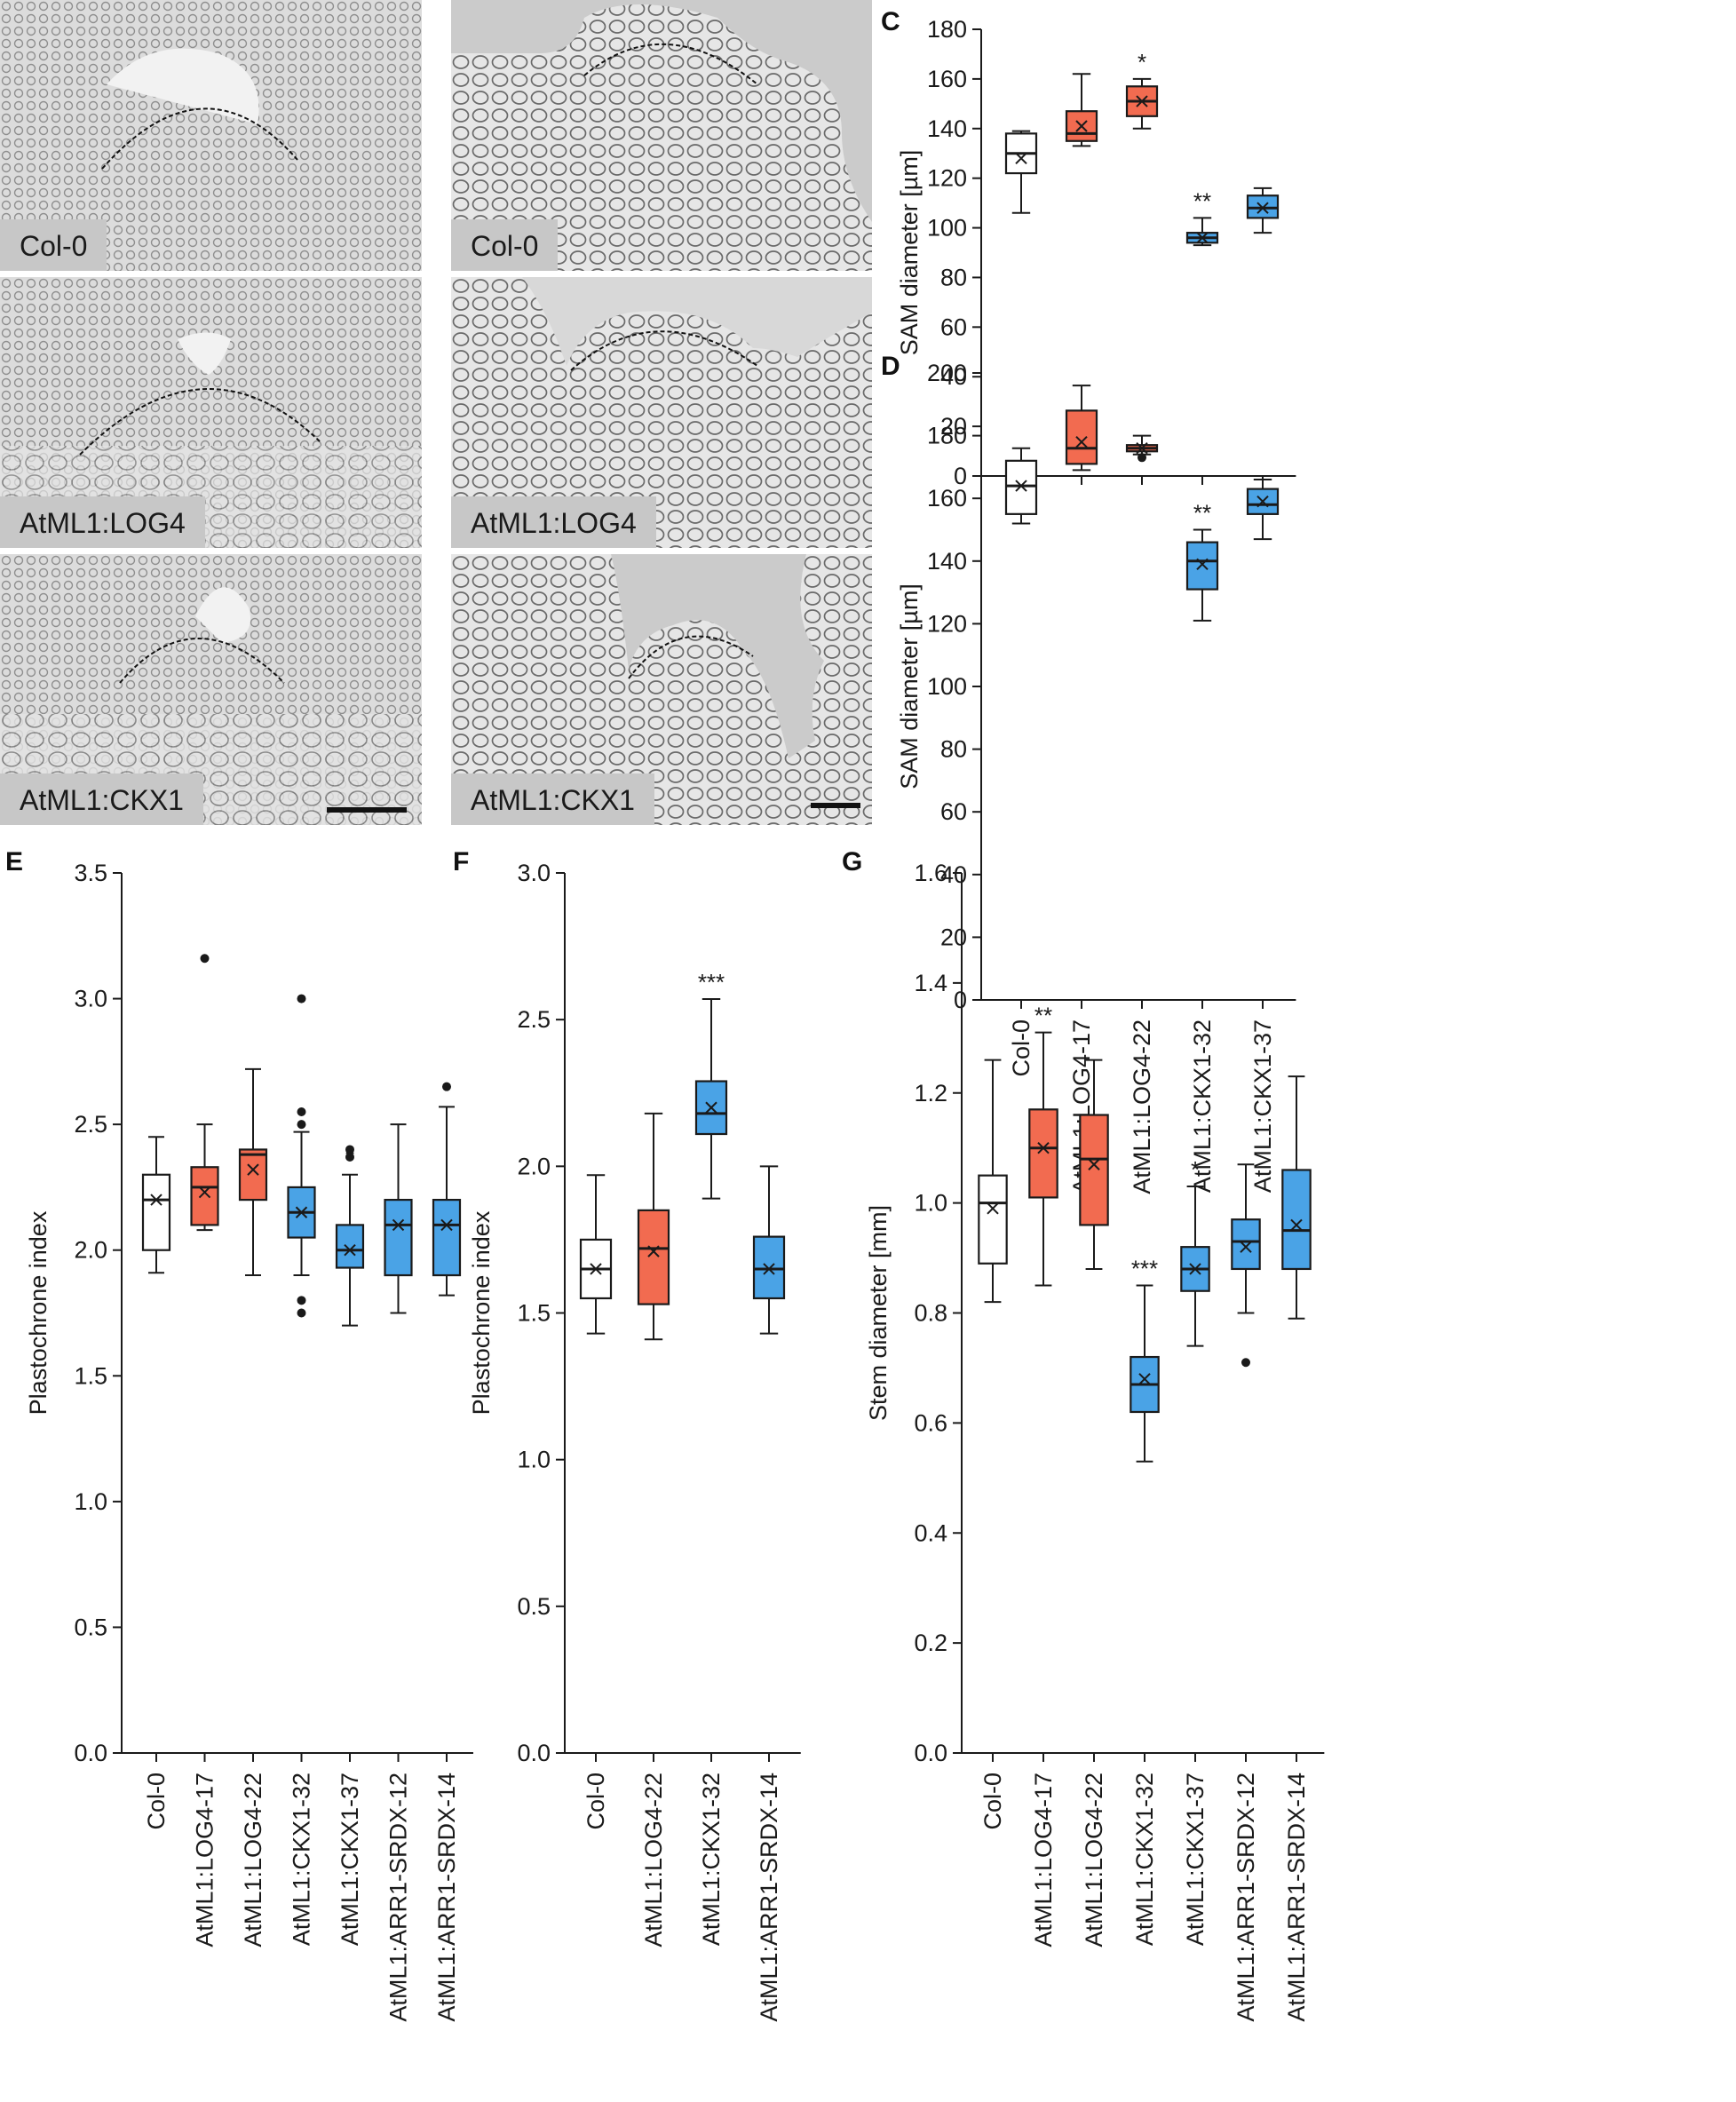 Image resolution: width=1736 pixels, height=2102 pixels. What do you see at coordinates (90, 1124) in the screenshot?
I see `y-tick-label: 2.5` at bounding box center [90, 1124].